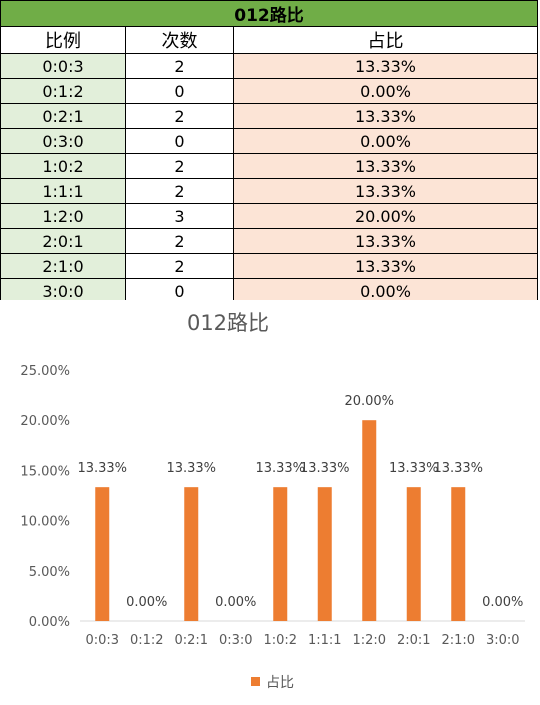 The height and width of the screenshot is (705, 540). What do you see at coordinates (385, 216) in the screenshot?
I see `cell-percent: 20.00%` at bounding box center [385, 216].